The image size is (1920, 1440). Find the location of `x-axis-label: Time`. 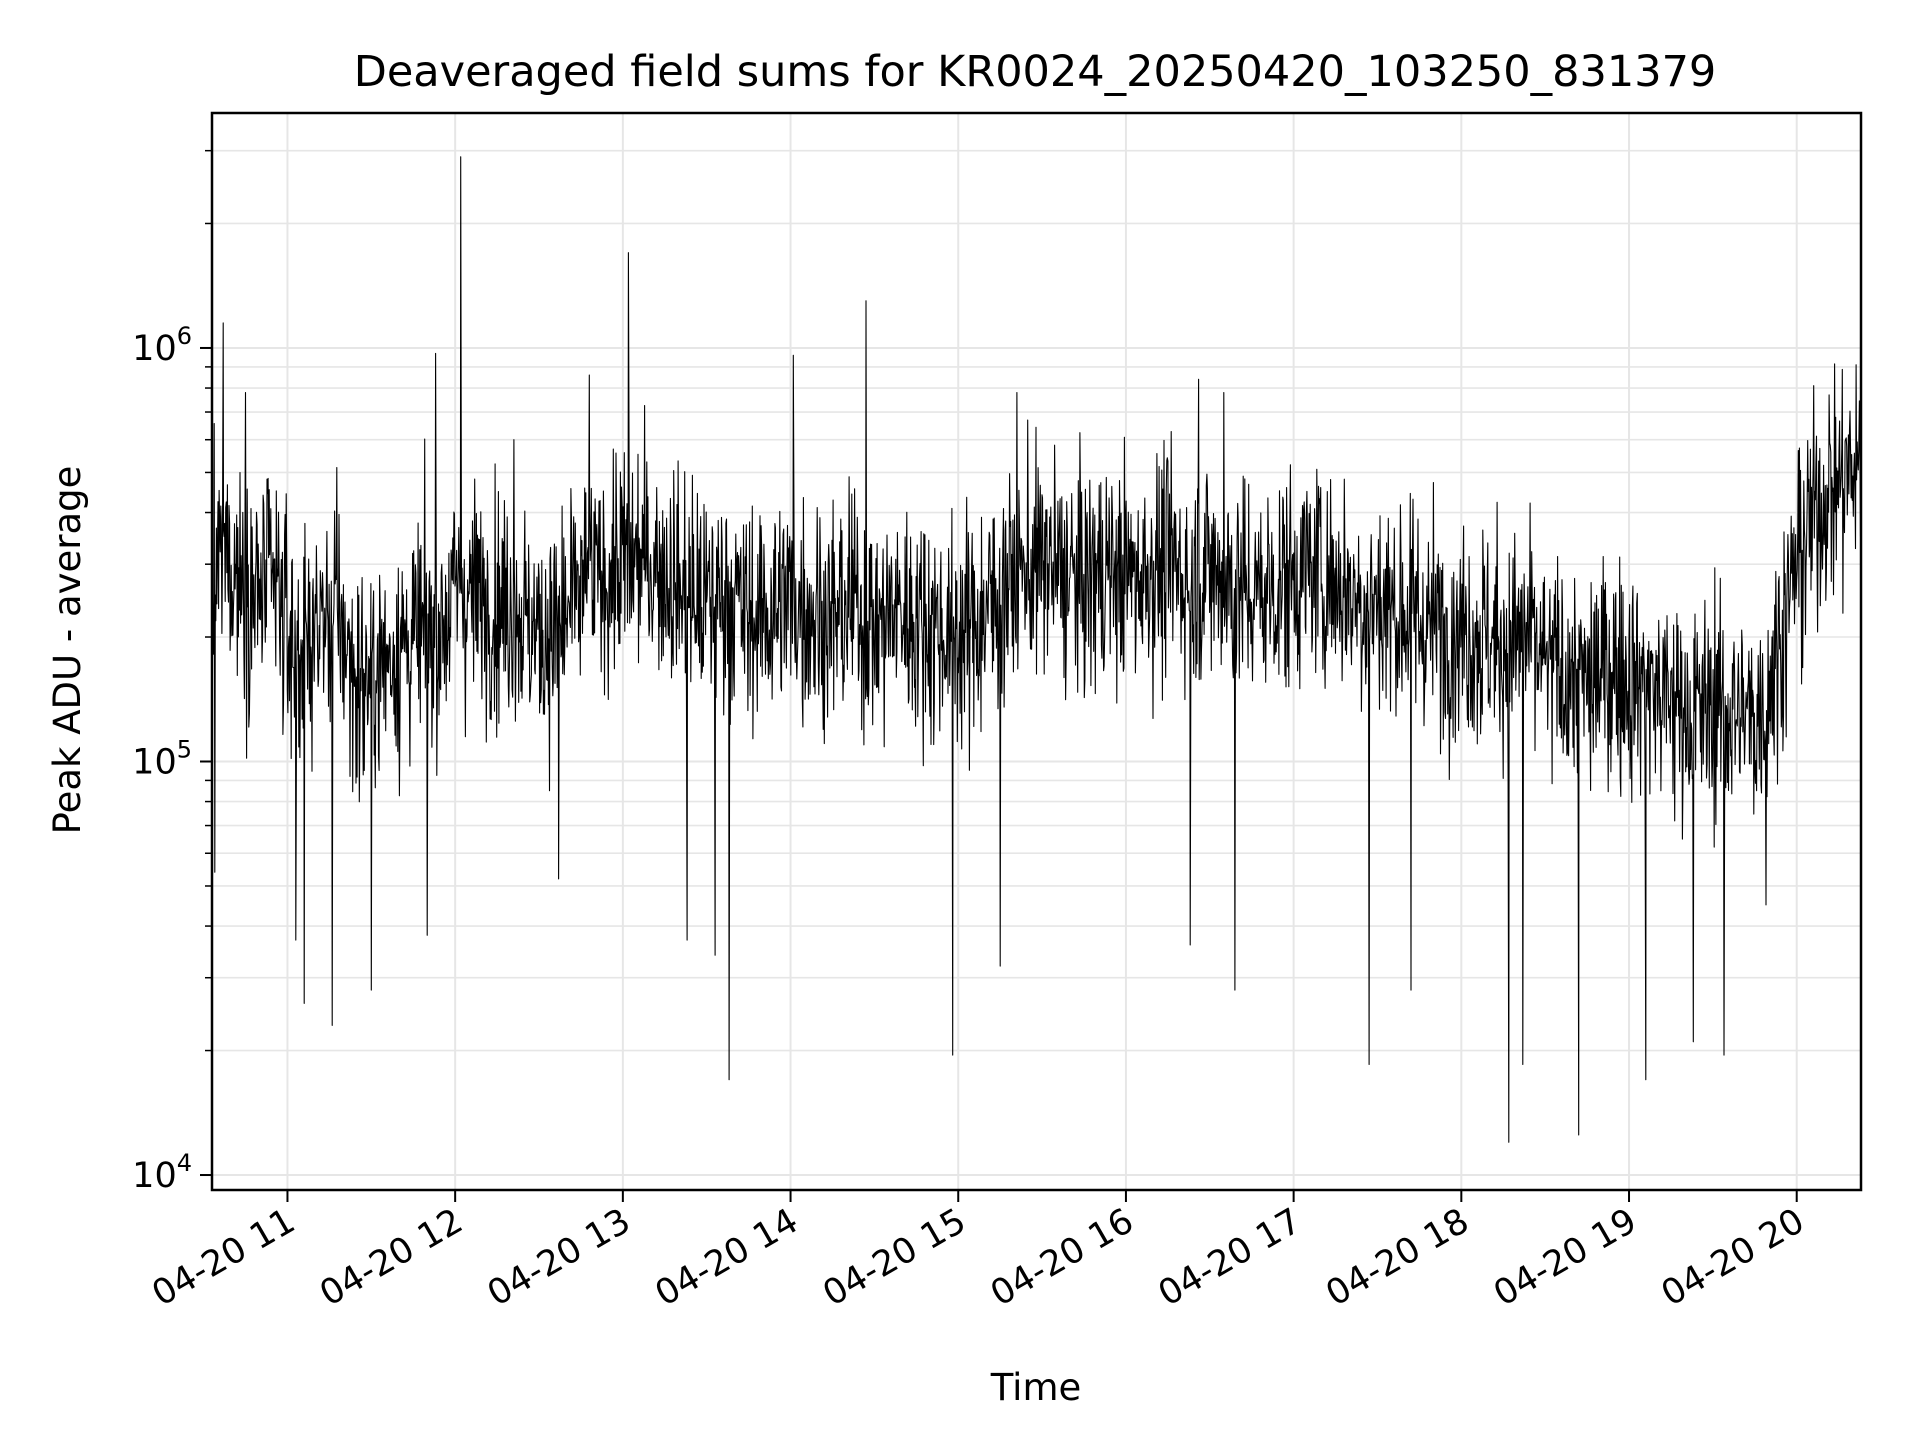

x-axis-label: Time is located at coordinates (1036, 1387).